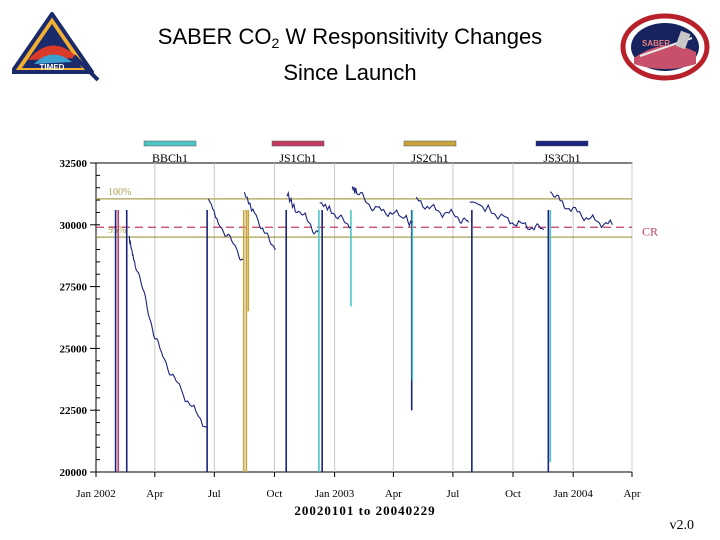  I want to click on legend-swatch-js3ch1, so click(562, 143).